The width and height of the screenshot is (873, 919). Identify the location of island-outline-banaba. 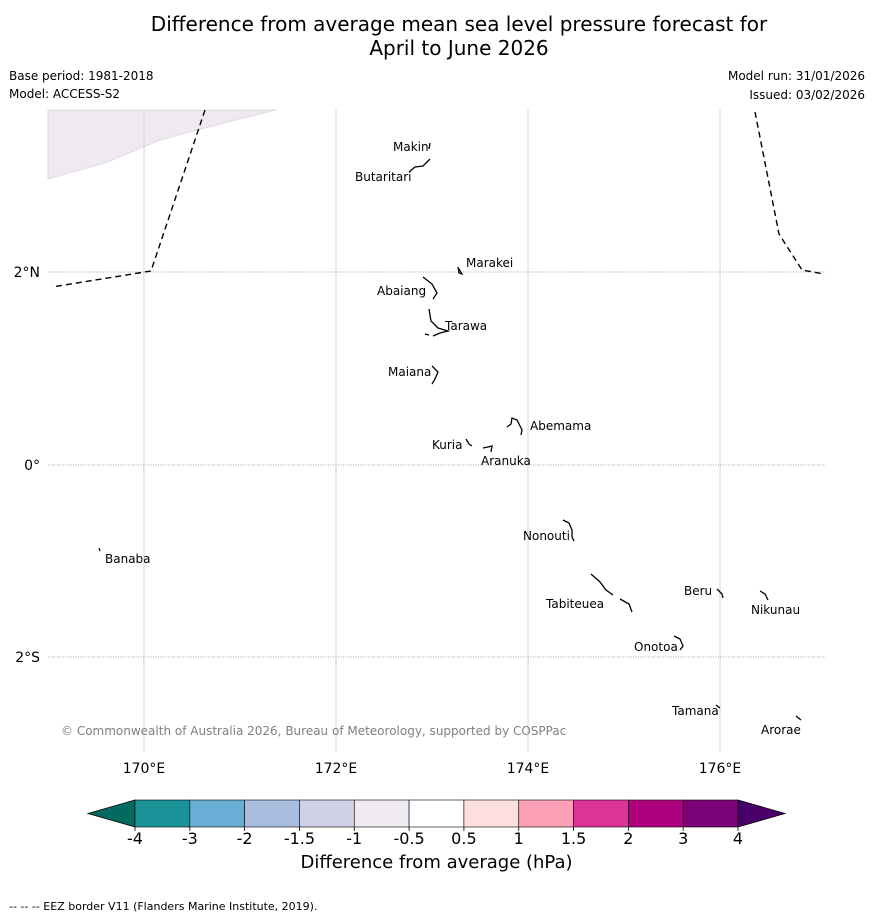
(99, 549).